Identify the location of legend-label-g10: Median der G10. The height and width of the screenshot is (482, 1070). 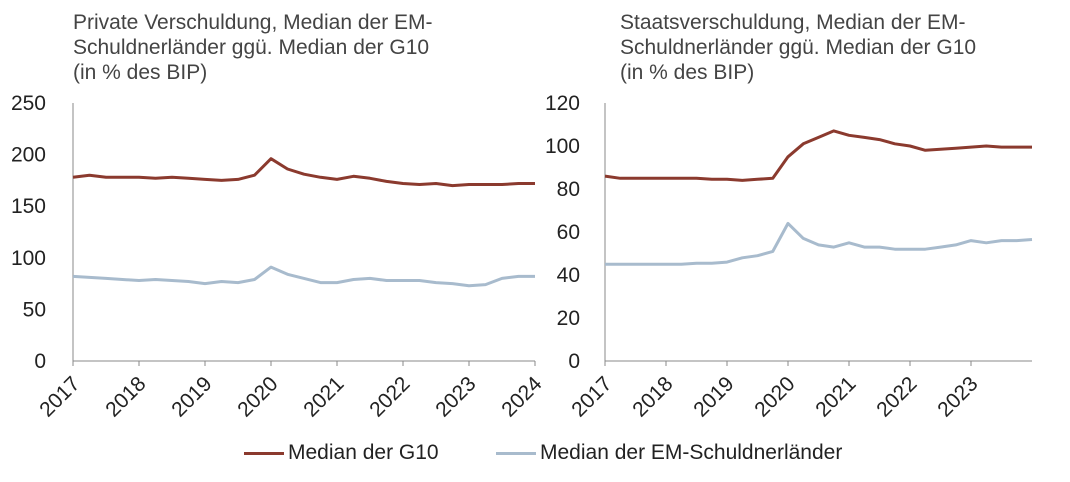
(363, 452).